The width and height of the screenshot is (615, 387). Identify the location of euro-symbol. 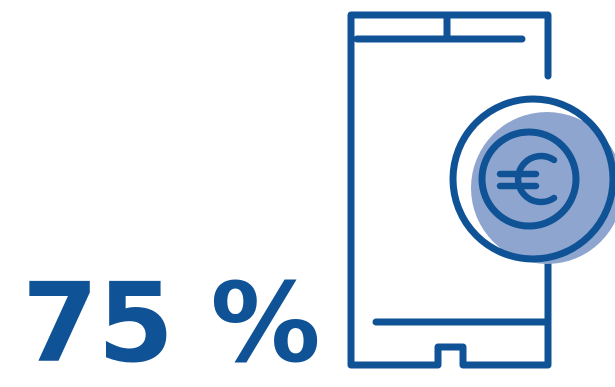
(527, 179).